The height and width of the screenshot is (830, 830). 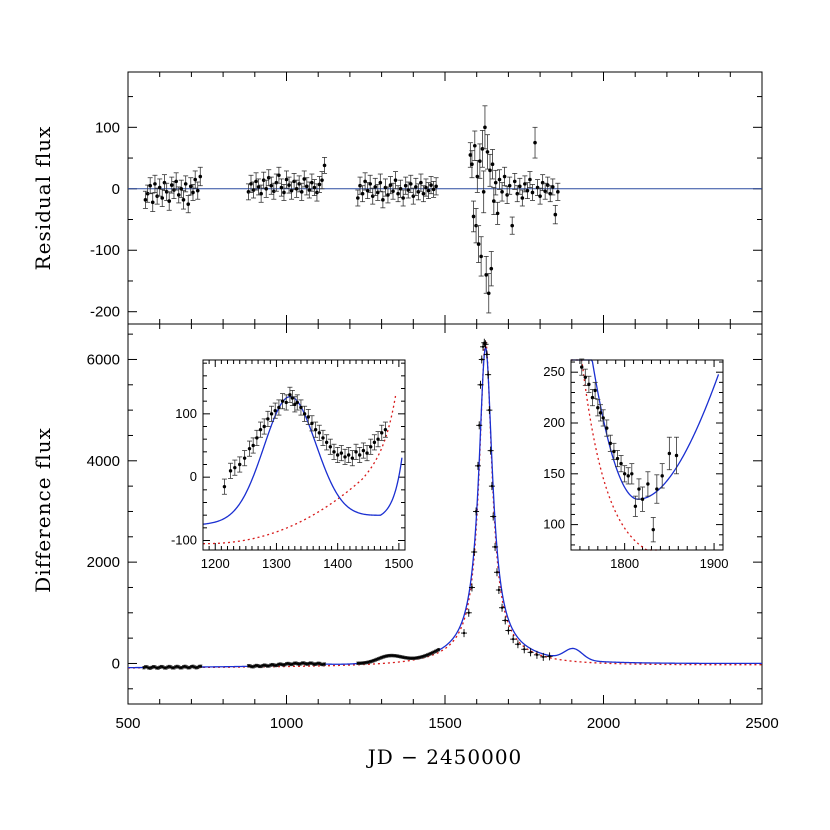 What do you see at coordinates (193, 476) in the screenshot?
I see `inset-left-y-tick-label: 0` at bounding box center [193, 476].